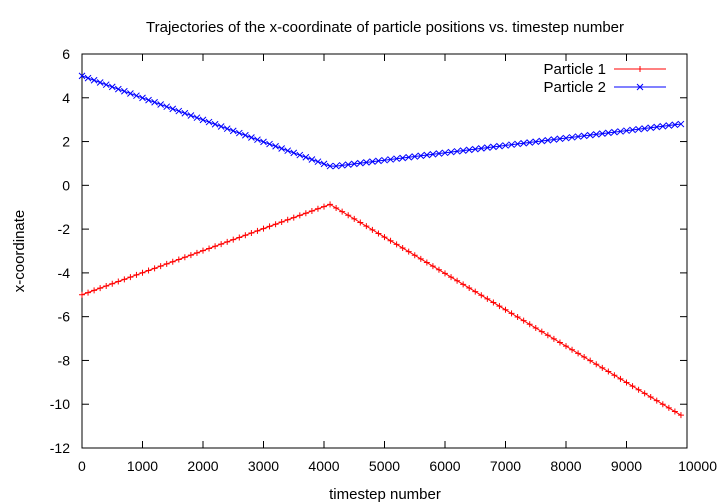  What do you see at coordinates (66, 185) in the screenshot?
I see `y-tick-label: 0` at bounding box center [66, 185].